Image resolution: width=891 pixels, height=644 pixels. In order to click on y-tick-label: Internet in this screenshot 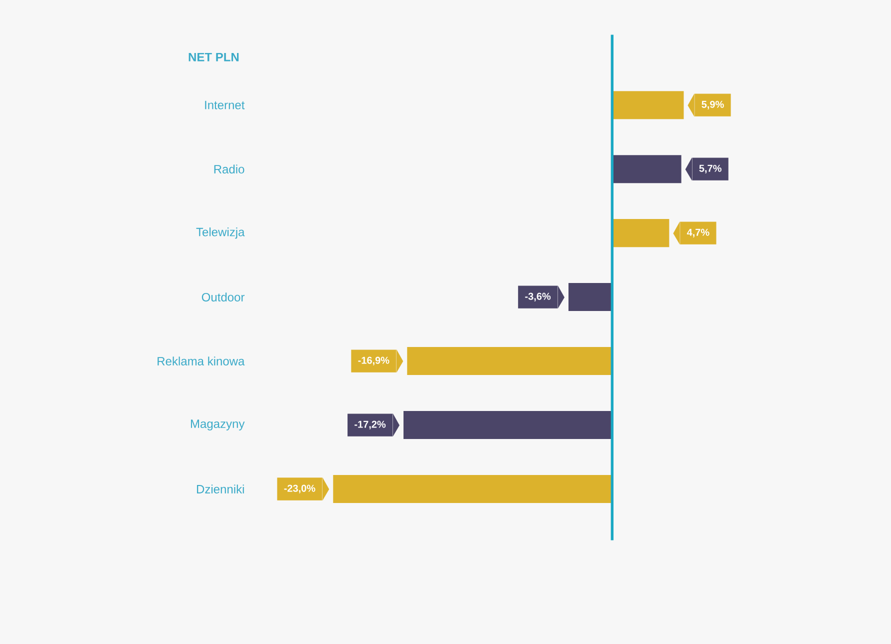, I will do `click(225, 105)`.